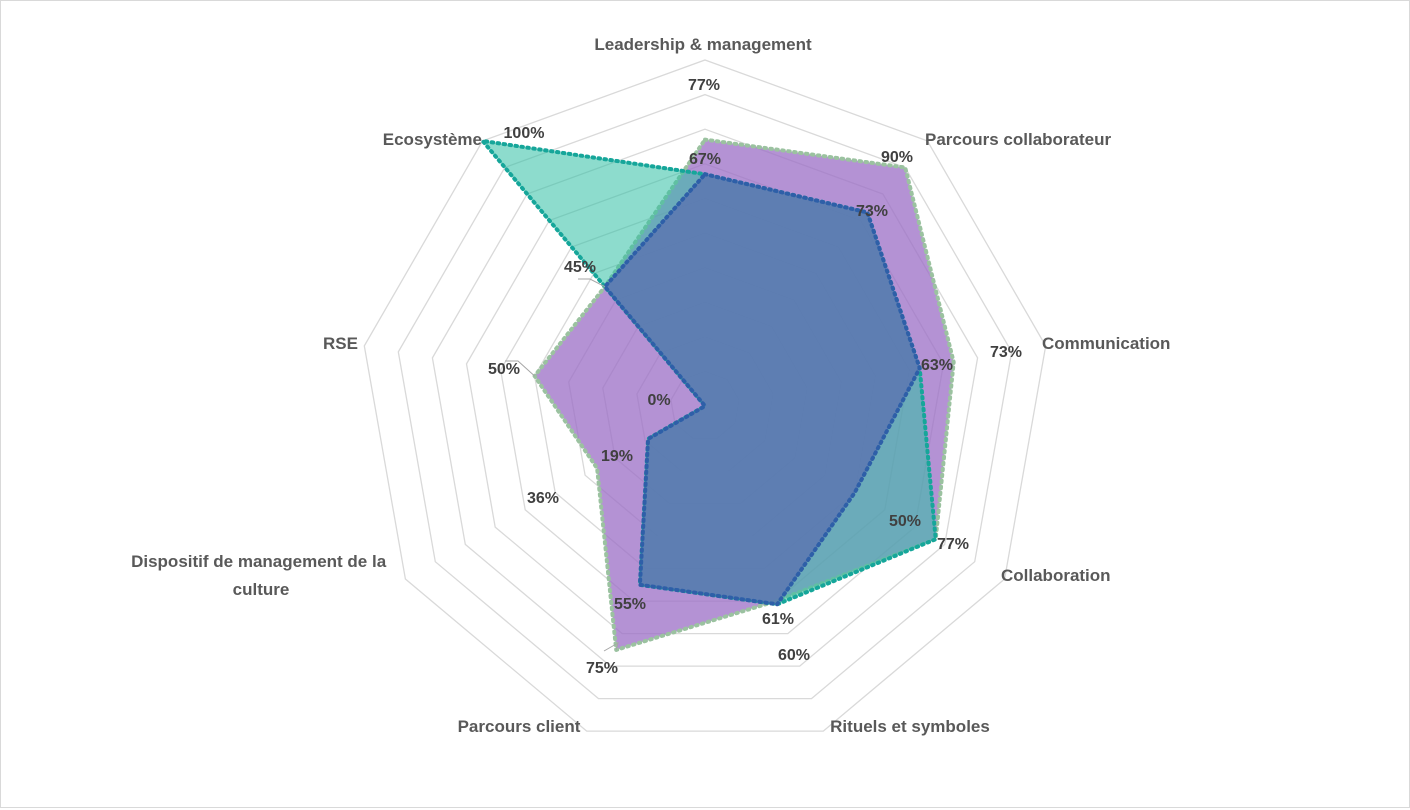 This screenshot has height=810, width=1410. Describe the element at coordinates (630, 604) in the screenshot. I see `value-label: 55%` at that location.